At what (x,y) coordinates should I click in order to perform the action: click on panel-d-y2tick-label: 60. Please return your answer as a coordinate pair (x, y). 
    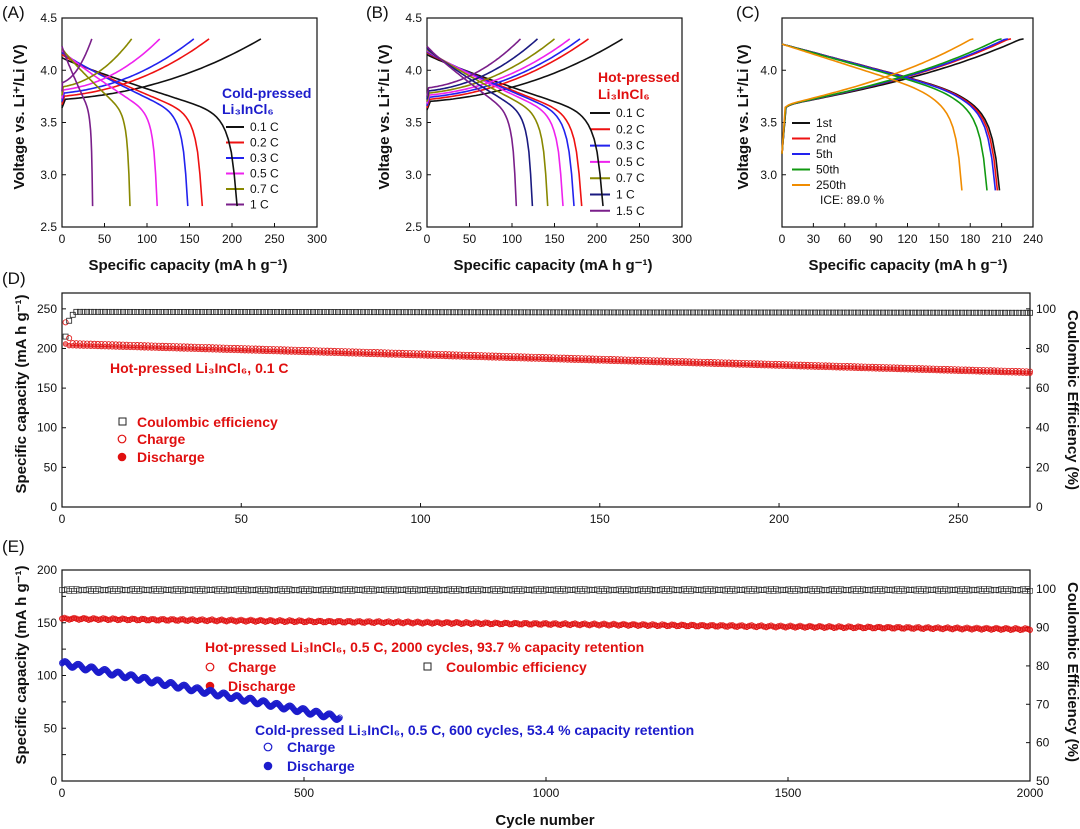
    Looking at the image, I should click on (1043, 388).